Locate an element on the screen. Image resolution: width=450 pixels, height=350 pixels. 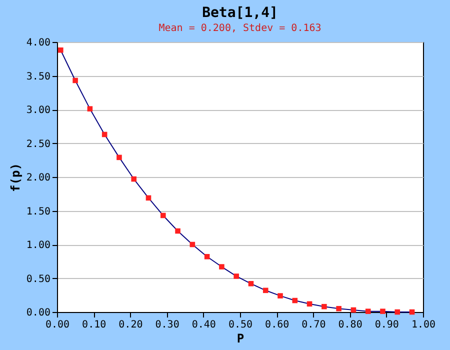
y-tick-label: 0.50 is located at coordinates (38, 279).